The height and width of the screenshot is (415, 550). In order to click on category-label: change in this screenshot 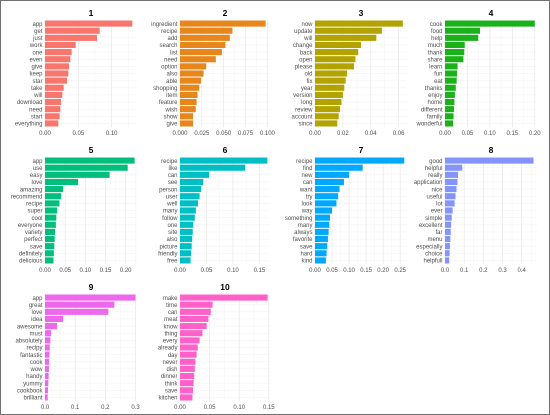, I will do `click(303, 46)`.